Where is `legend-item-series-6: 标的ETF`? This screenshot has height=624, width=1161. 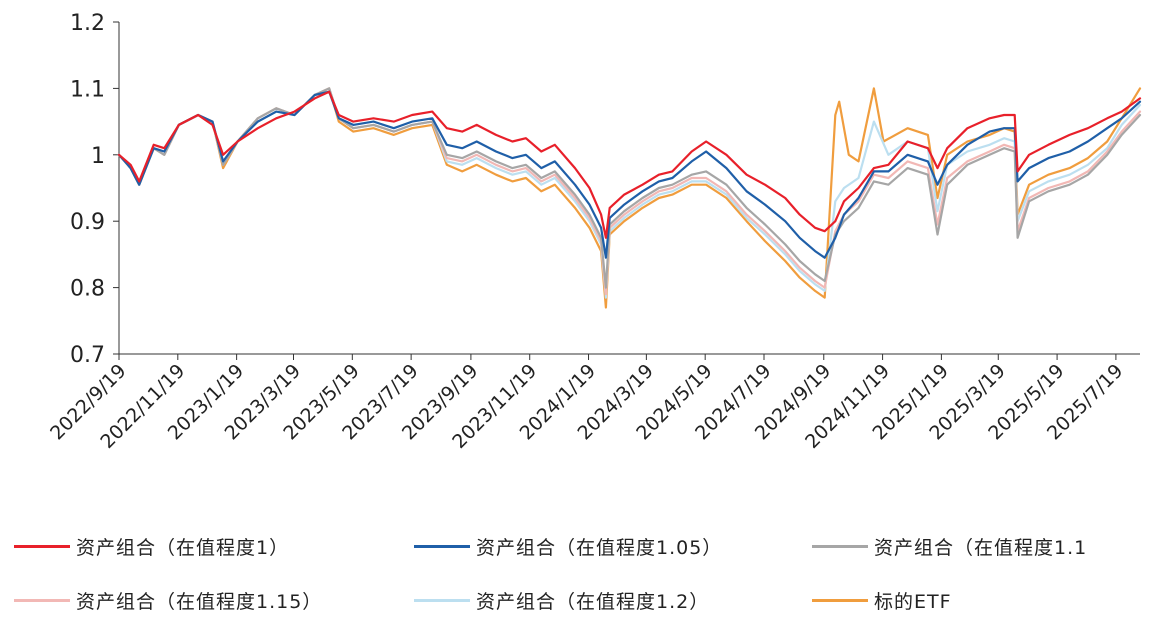
legend-item-series-6: 标的ETF is located at coordinates (882, 600).